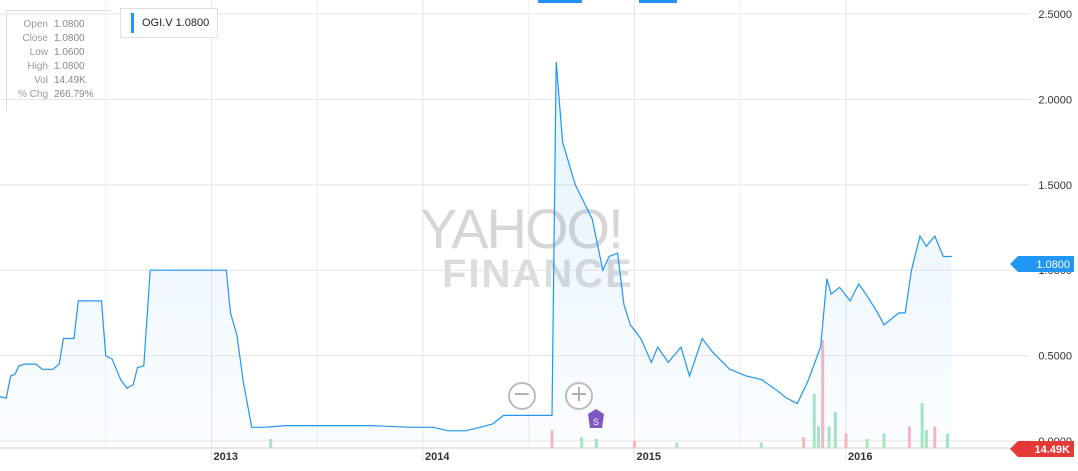  What do you see at coordinates (1053, 265) in the screenshot?
I see `last-price-text: 1.0800` at bounding box center [1053, 265].